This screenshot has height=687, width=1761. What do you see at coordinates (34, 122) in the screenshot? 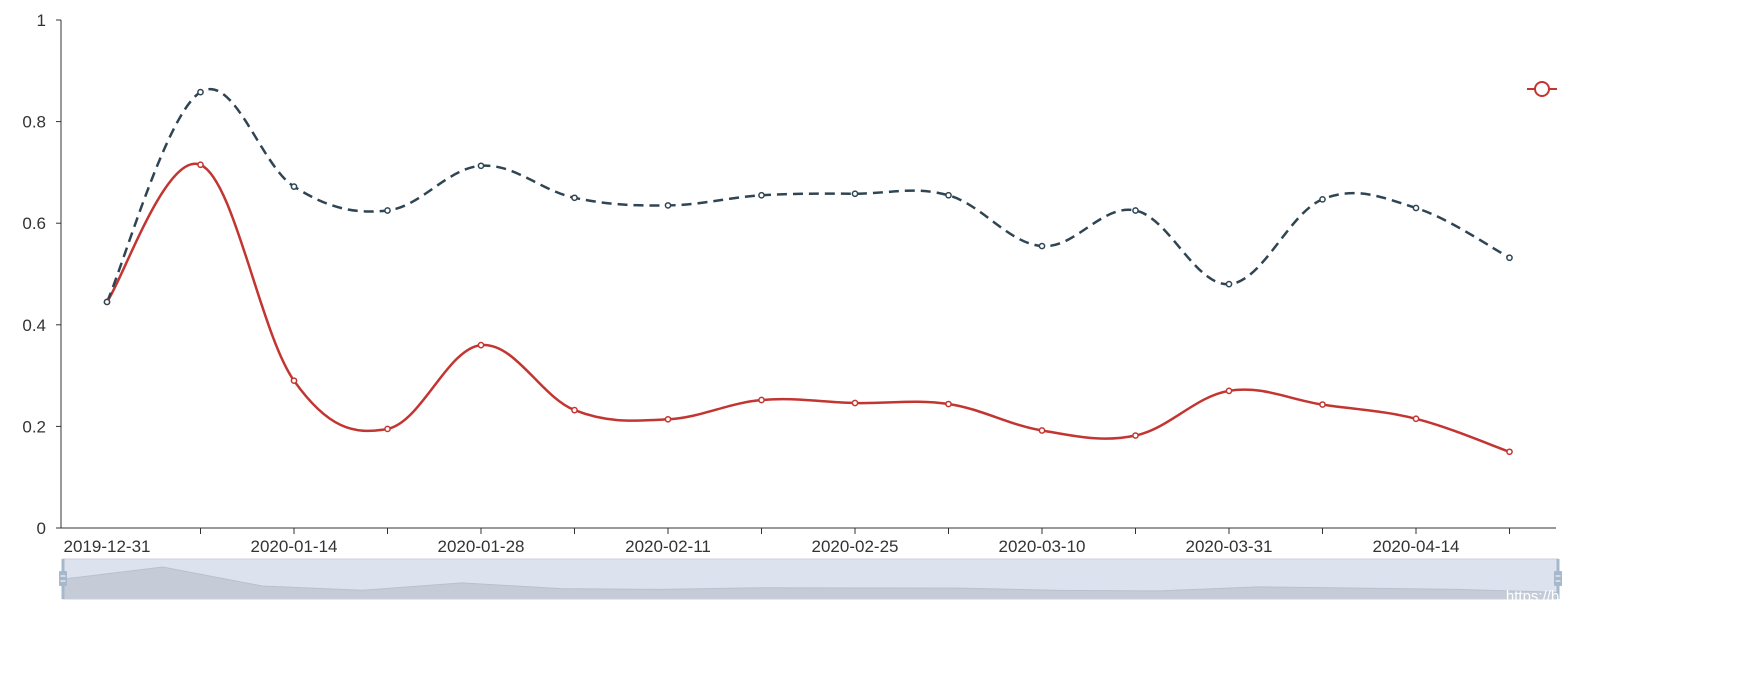
I see `y-tick-label: 0.8` at bounding box center [34, 122].